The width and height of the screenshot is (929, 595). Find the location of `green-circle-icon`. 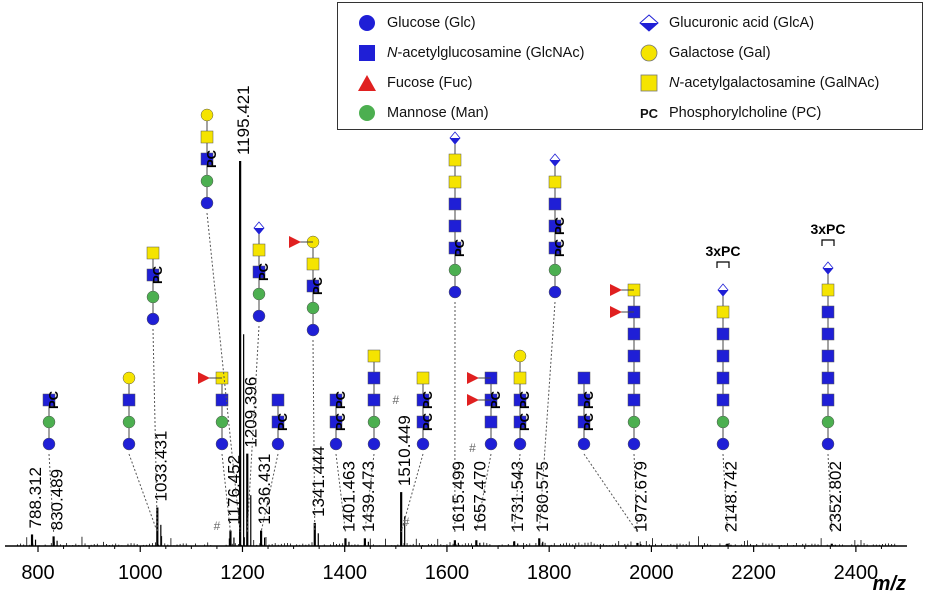

green-circle-icon is located at coordinates (367, 113).